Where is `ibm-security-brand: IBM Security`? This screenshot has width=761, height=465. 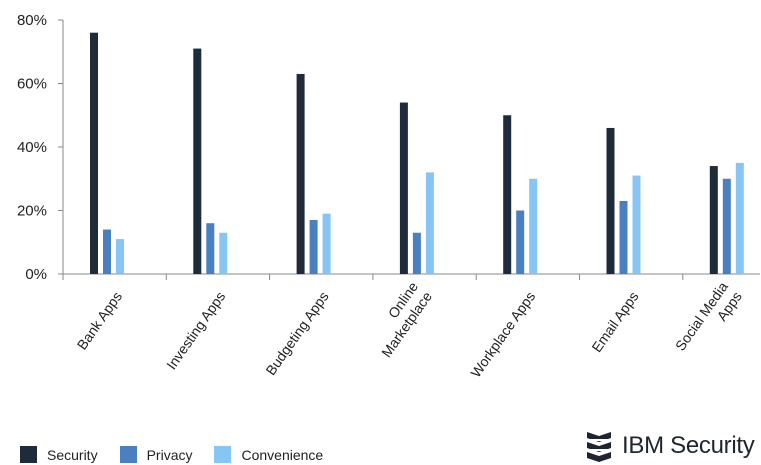
ibm-security-brand: IBM Security is located at coordinates (669, 446).